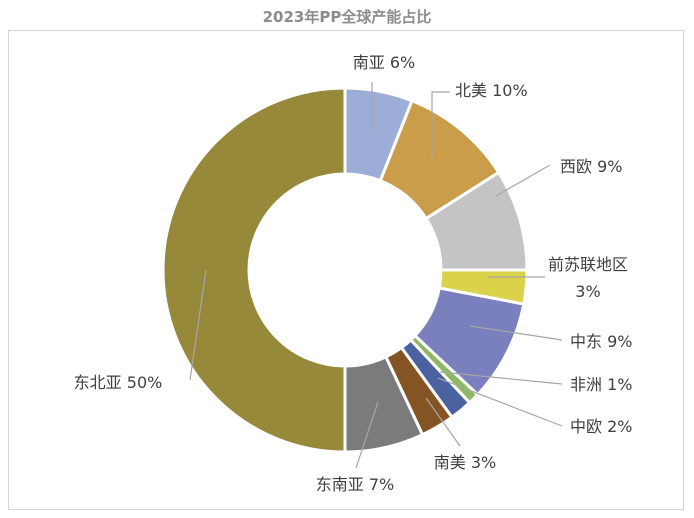  What do you see at coordinates (601, 426) in the screenshot?
I see `slice-label-6: 中欧 2%` at bounding box center [601, 426].